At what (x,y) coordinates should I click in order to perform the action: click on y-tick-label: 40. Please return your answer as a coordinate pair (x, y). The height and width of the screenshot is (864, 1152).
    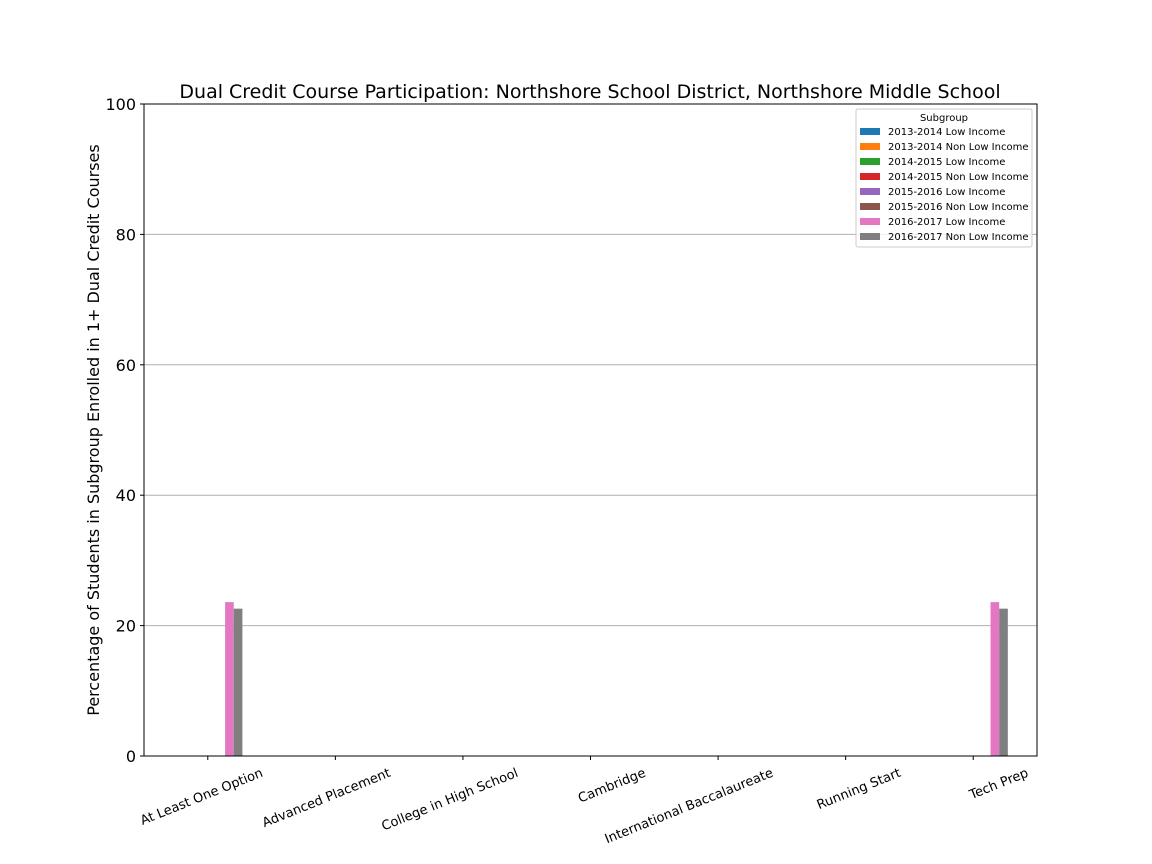
    Looking at the image, I should click on (126, 495).